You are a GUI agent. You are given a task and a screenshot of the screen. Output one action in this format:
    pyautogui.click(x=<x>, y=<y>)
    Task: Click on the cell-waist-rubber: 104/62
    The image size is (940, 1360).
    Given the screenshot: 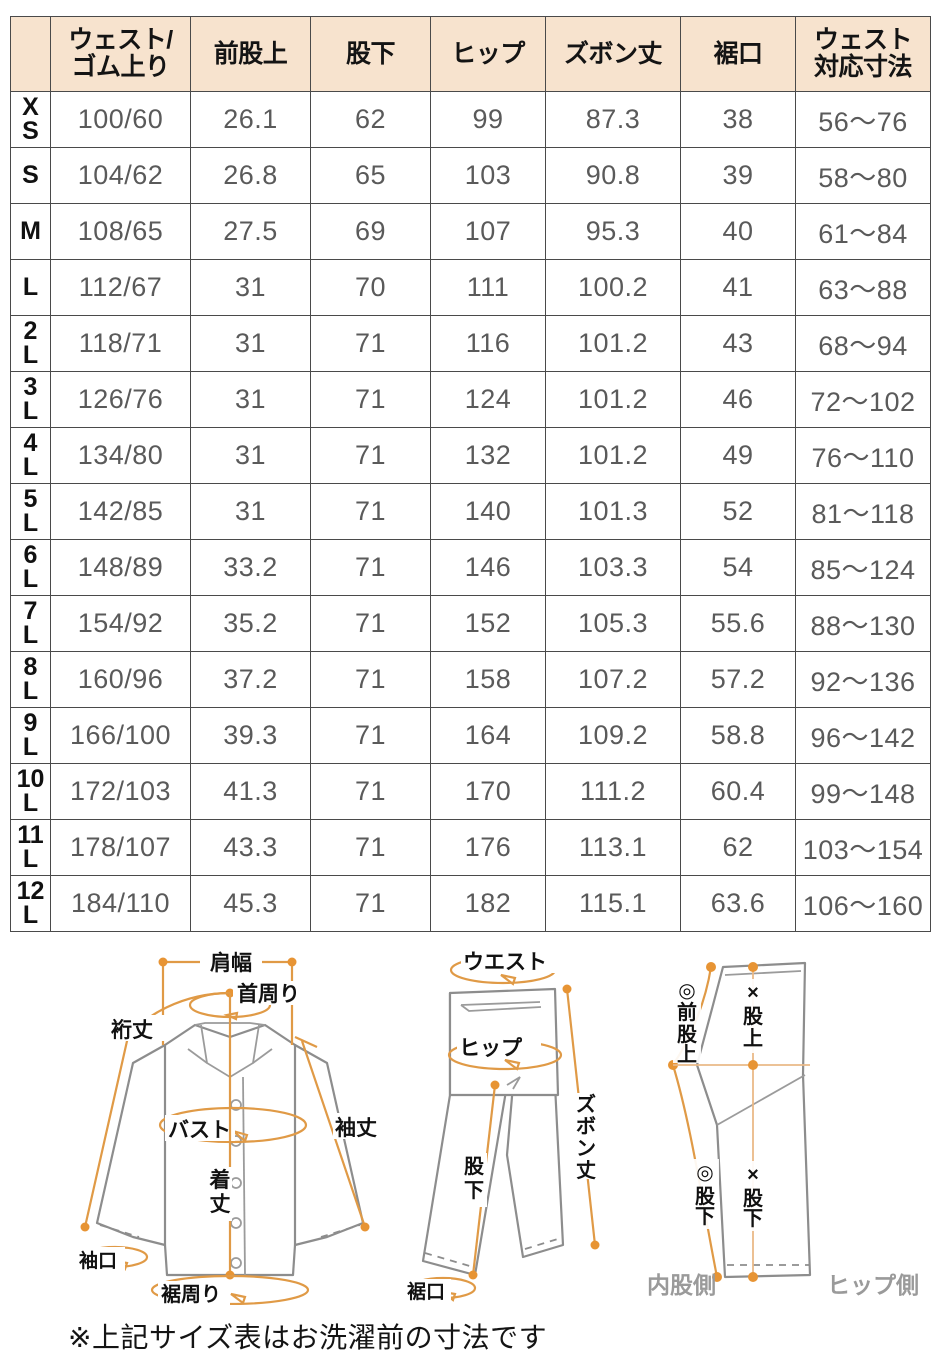 What is the action you would take?
    pyautogui.click(x=120, y=175)
    